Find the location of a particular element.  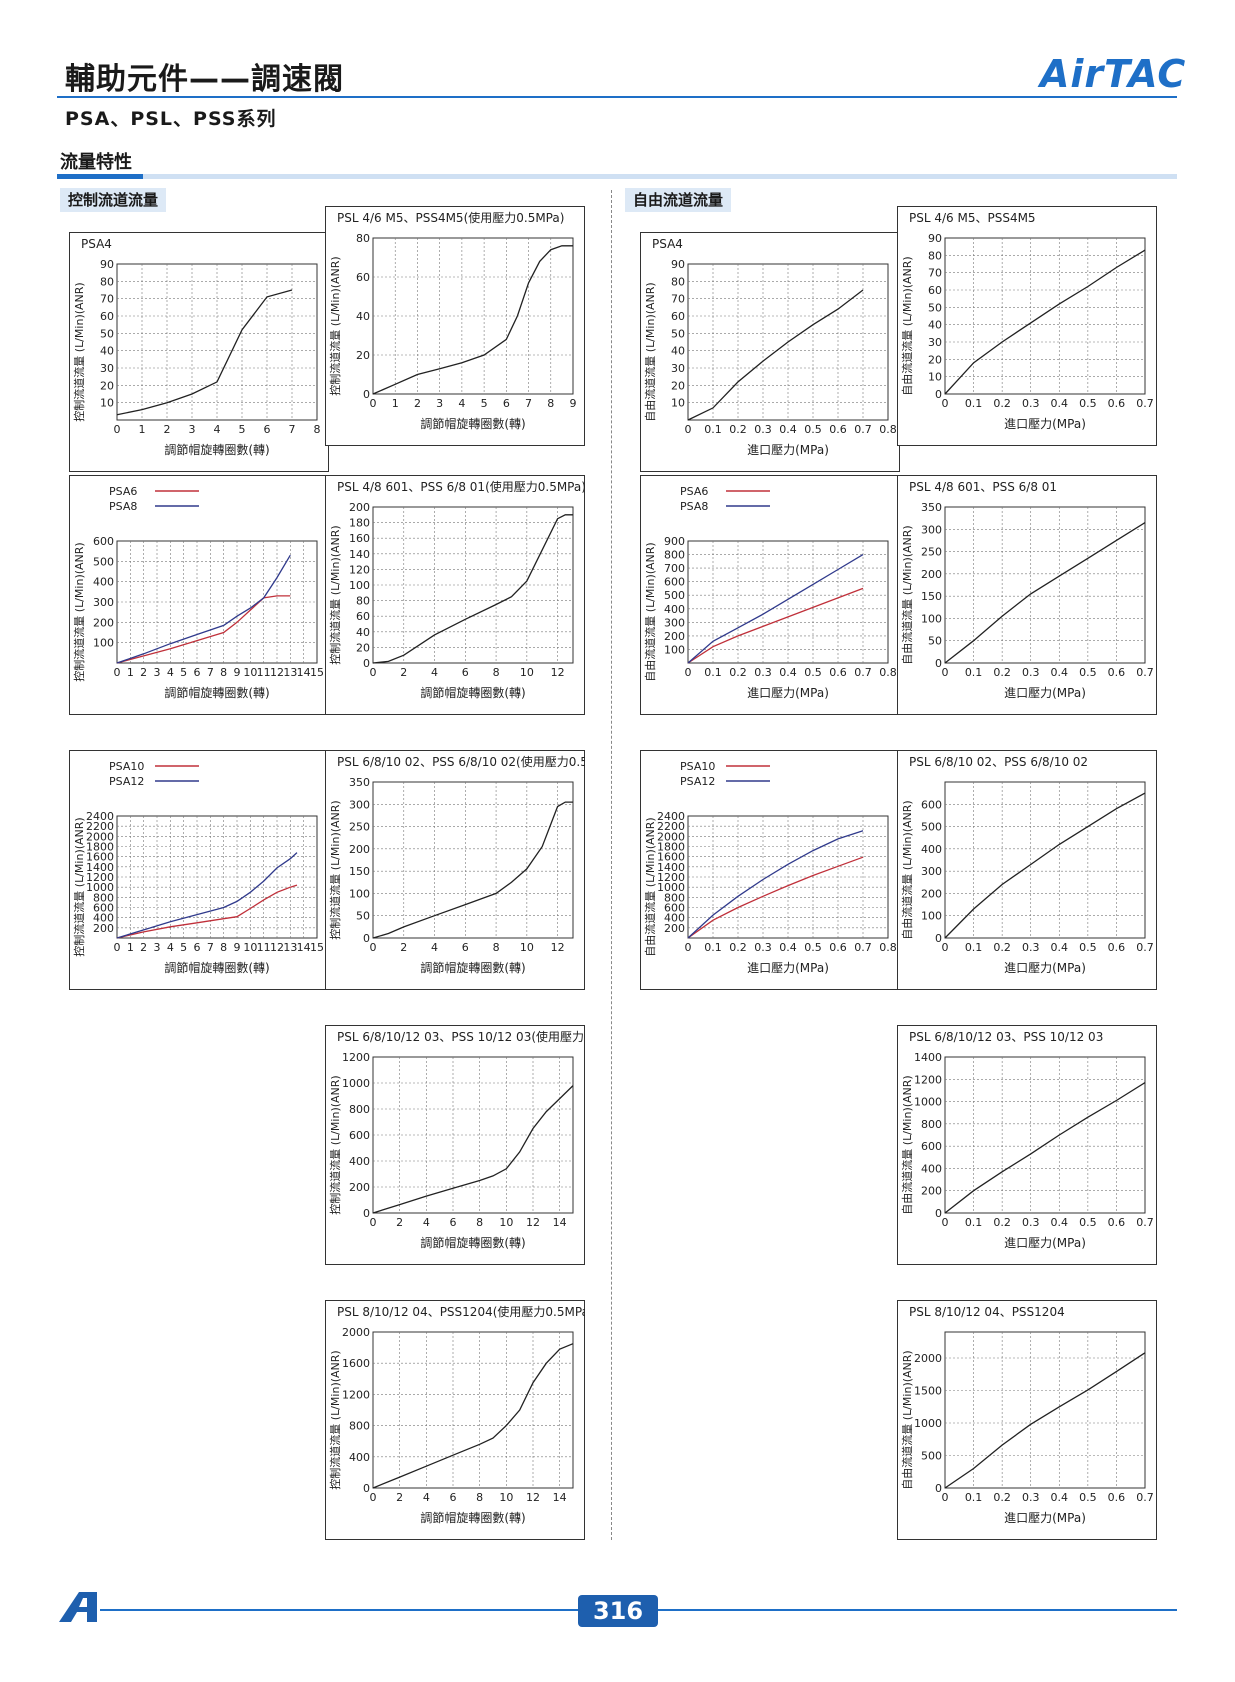

y-tick-label: 180 is located at coordinates (359, 523).